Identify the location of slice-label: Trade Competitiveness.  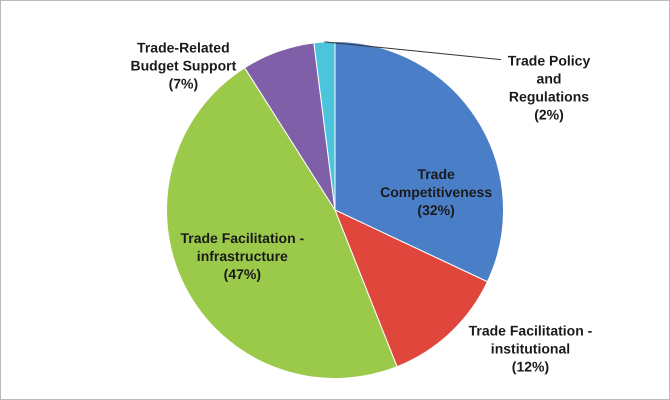
(436, 183).